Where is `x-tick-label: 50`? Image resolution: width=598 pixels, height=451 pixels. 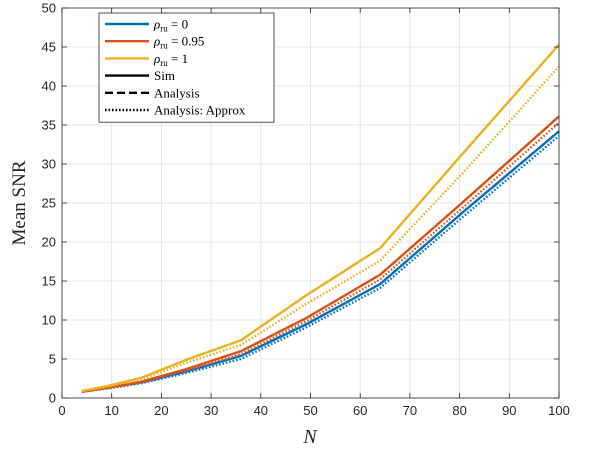 x-tick-label: 50 is located at coordinates (310, 410).